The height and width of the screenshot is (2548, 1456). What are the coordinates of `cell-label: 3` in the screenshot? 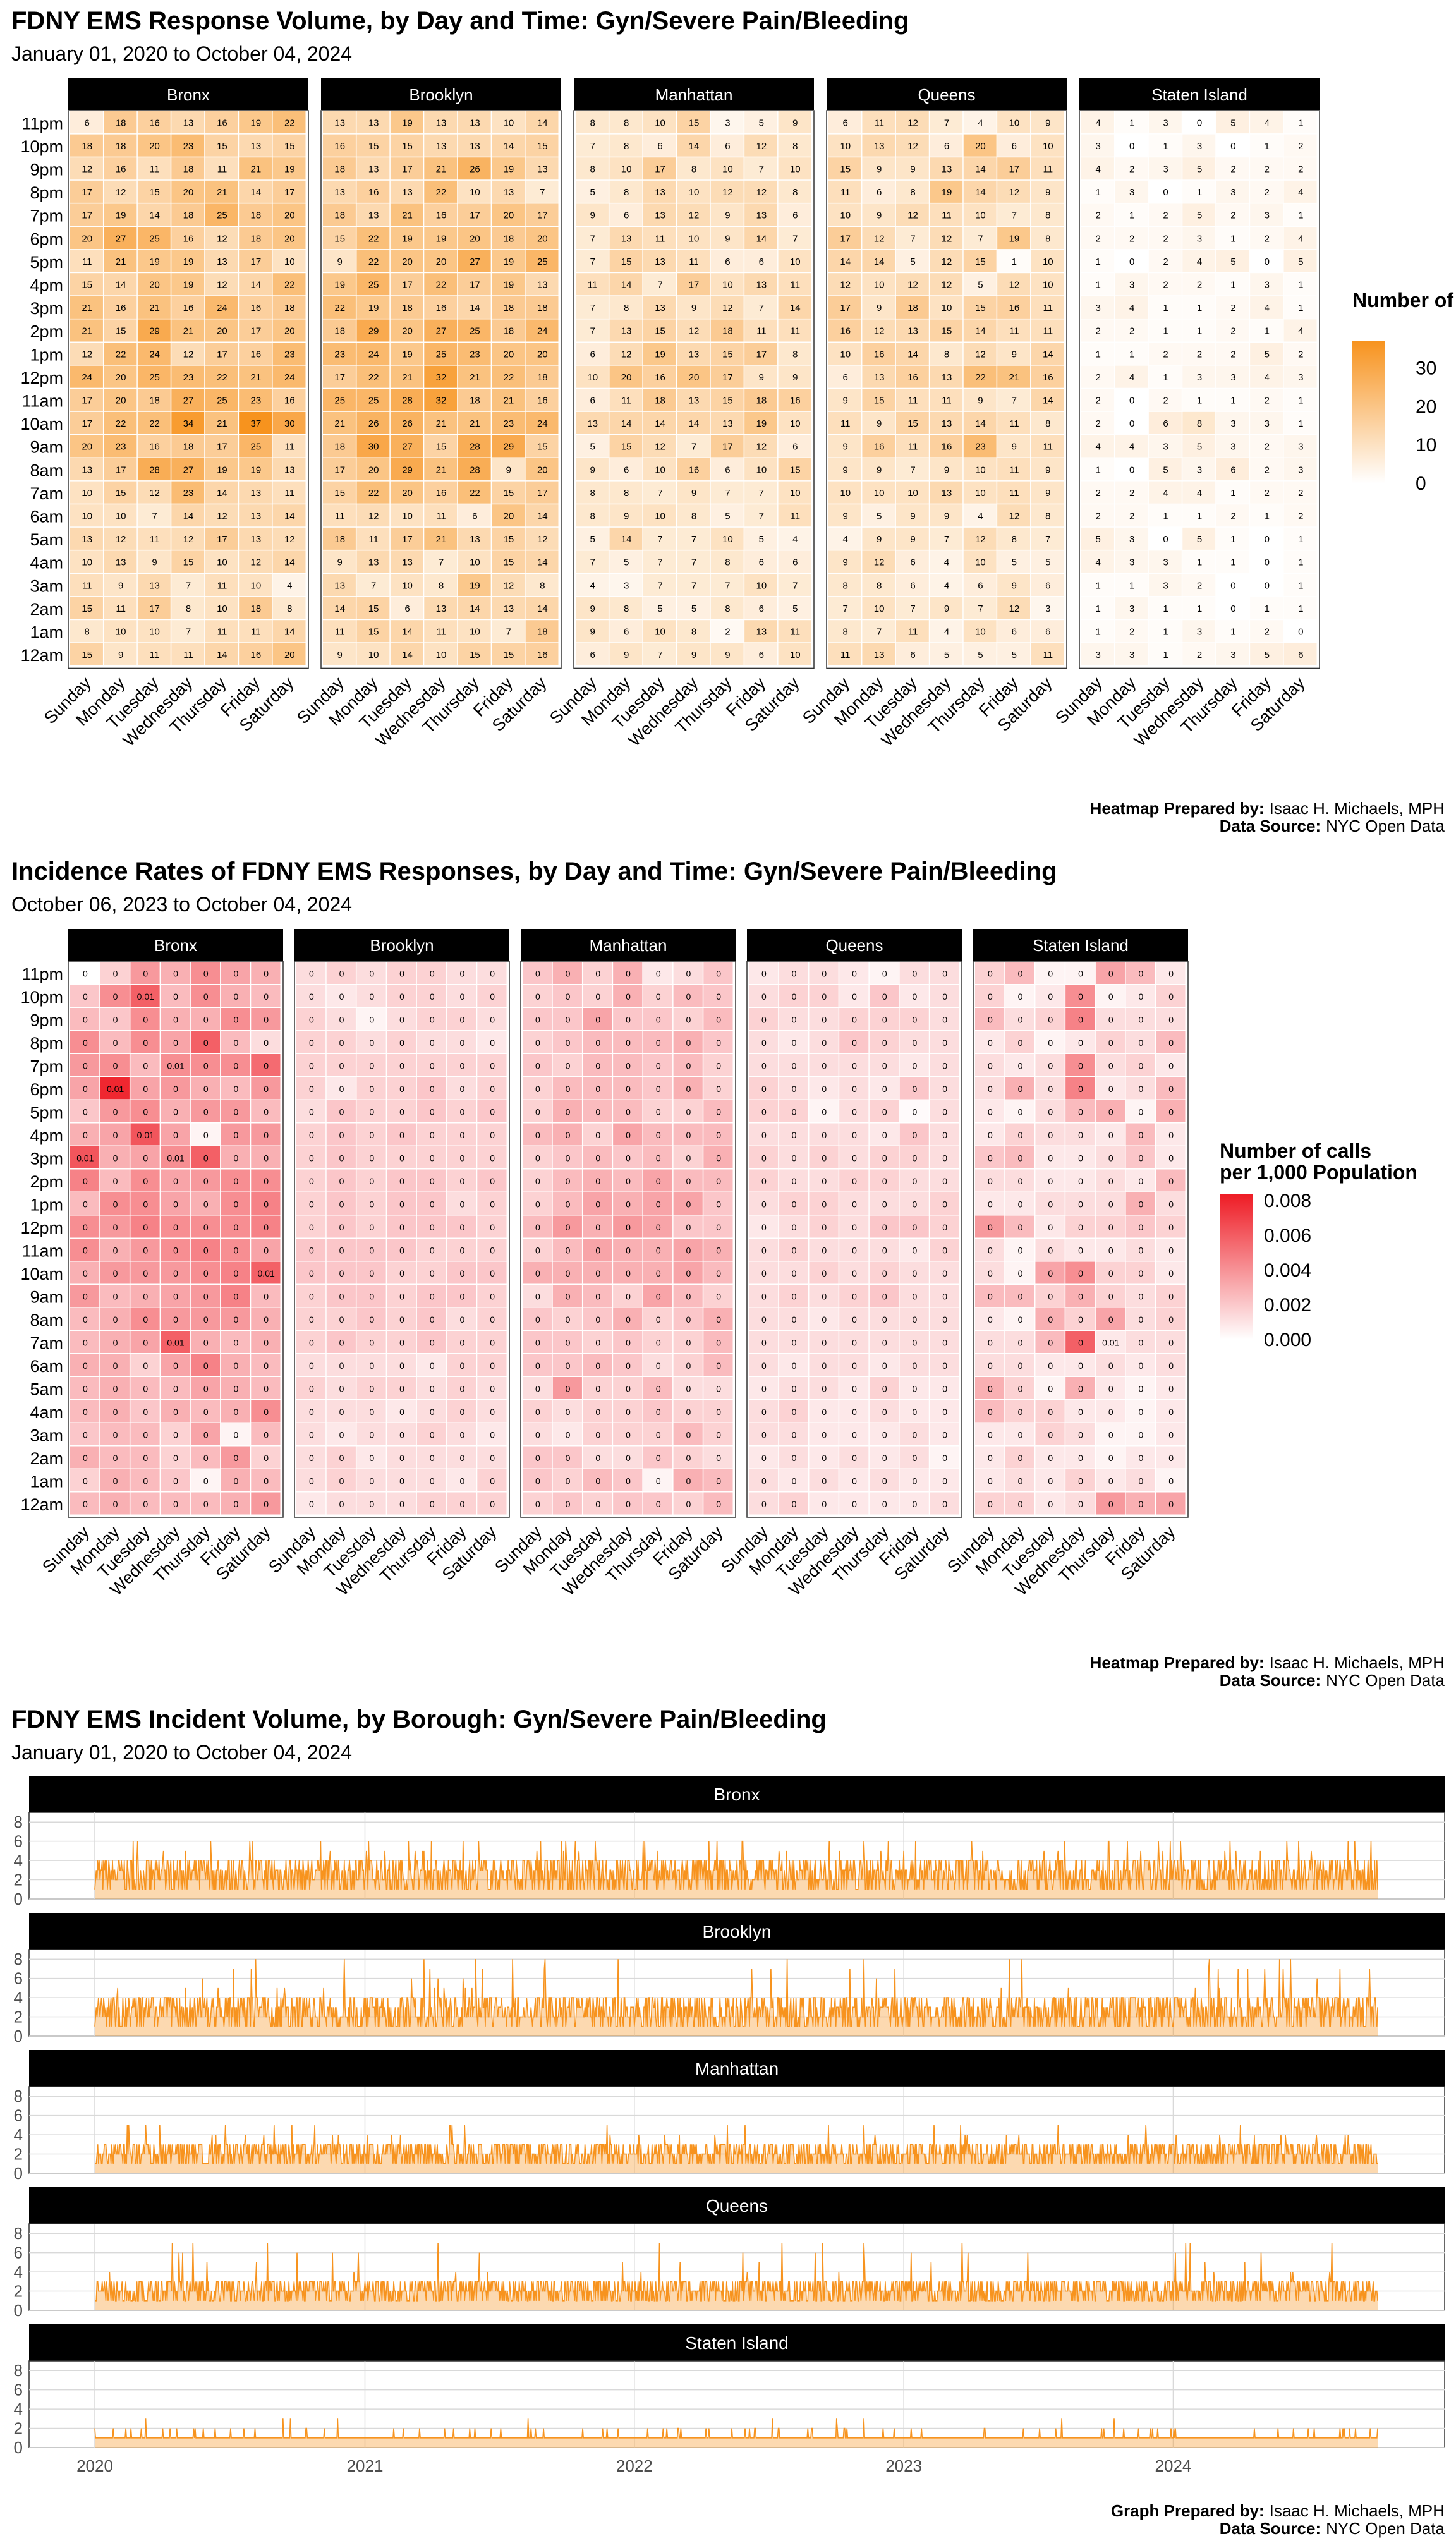 It's located at (1232, 447).